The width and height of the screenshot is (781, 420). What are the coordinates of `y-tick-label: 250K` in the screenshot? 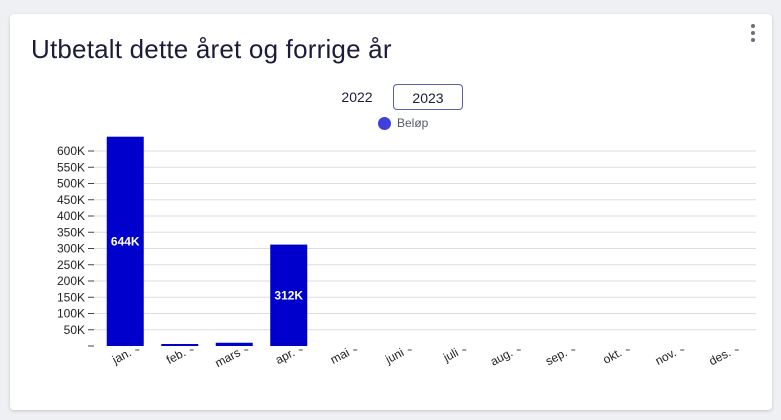 It's located at (71, 265).